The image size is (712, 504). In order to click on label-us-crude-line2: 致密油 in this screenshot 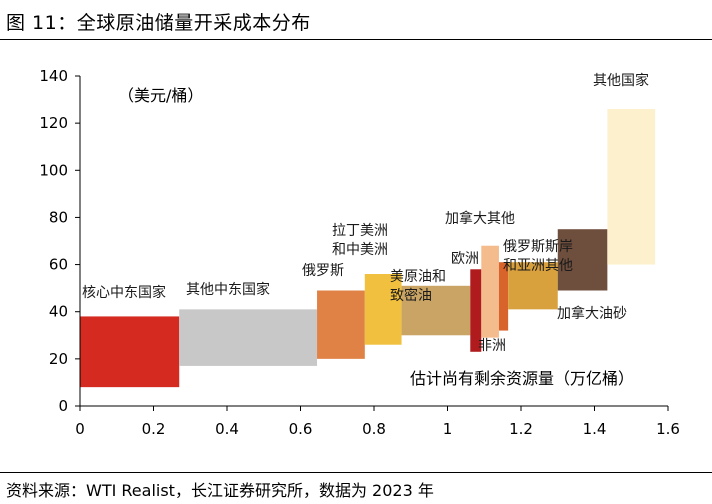, I will do `click(411, 295)`.